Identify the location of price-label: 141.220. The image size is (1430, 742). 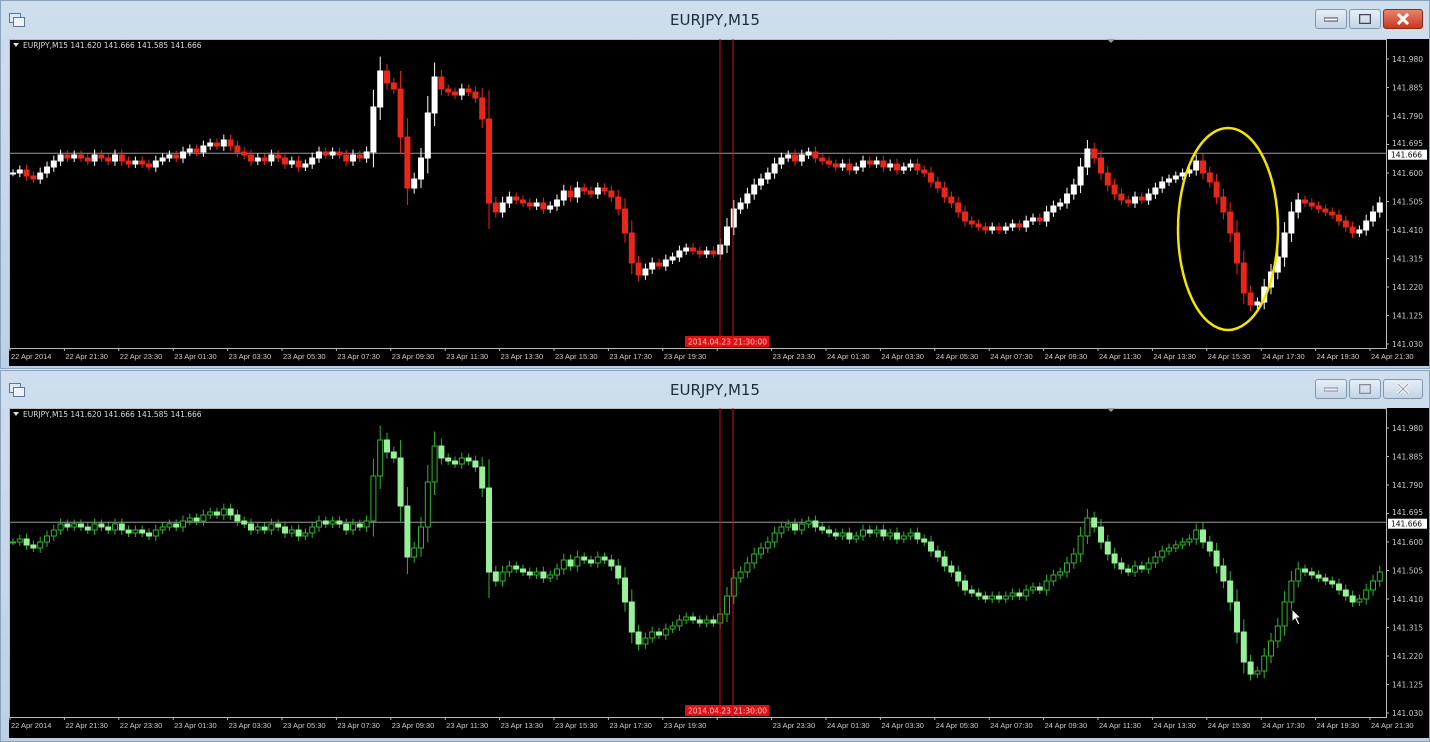
(1407, 656).